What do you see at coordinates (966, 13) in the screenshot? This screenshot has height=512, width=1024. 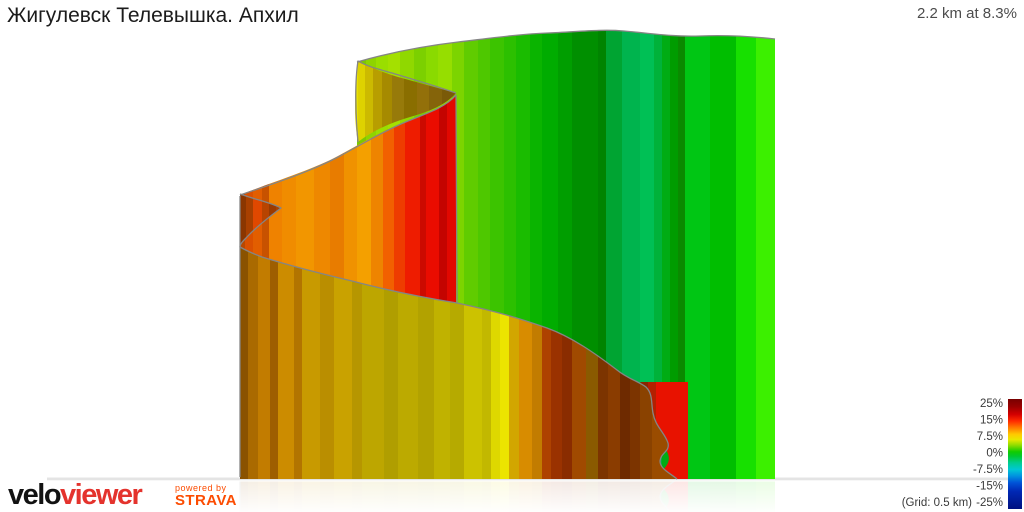 I see `segment-stat: 2.2 km at 8.3%` at bounding box center [966, 13].